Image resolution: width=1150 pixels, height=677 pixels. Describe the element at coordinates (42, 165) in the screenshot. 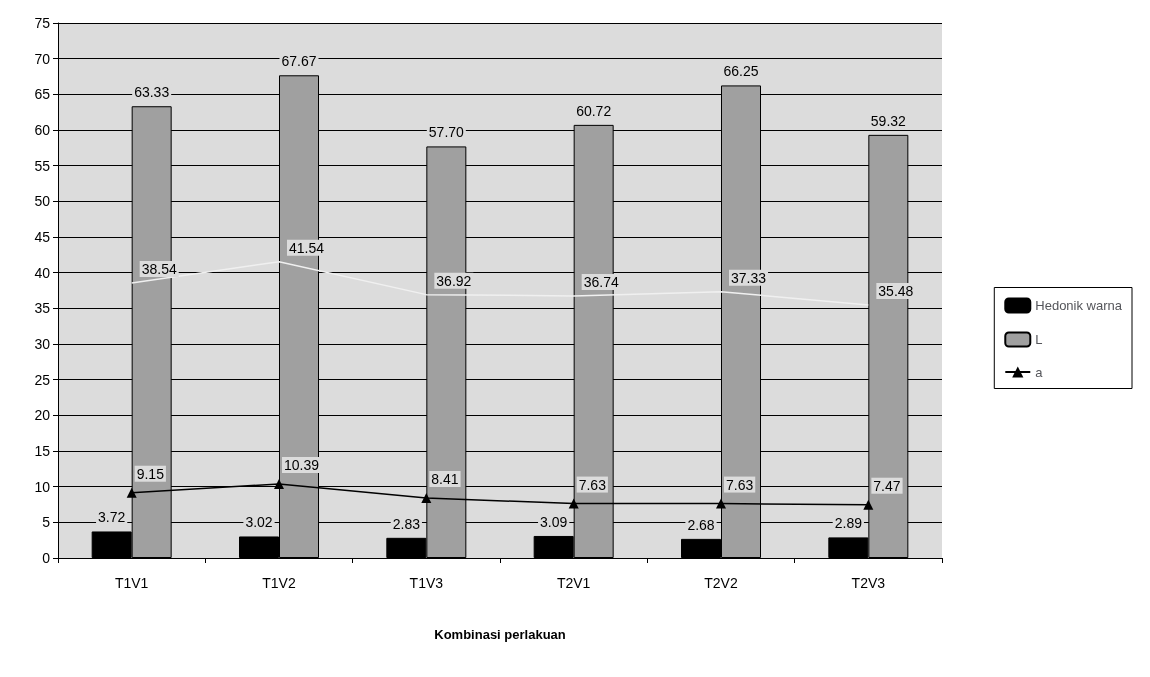

I see `y-tick-label: 55` at that location.